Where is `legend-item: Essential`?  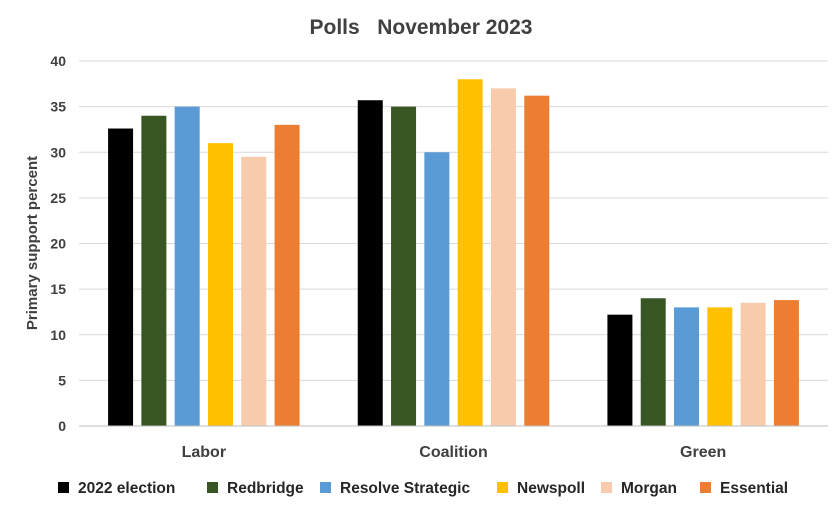 legend-item: Essential is located at coordinates (744, 488).